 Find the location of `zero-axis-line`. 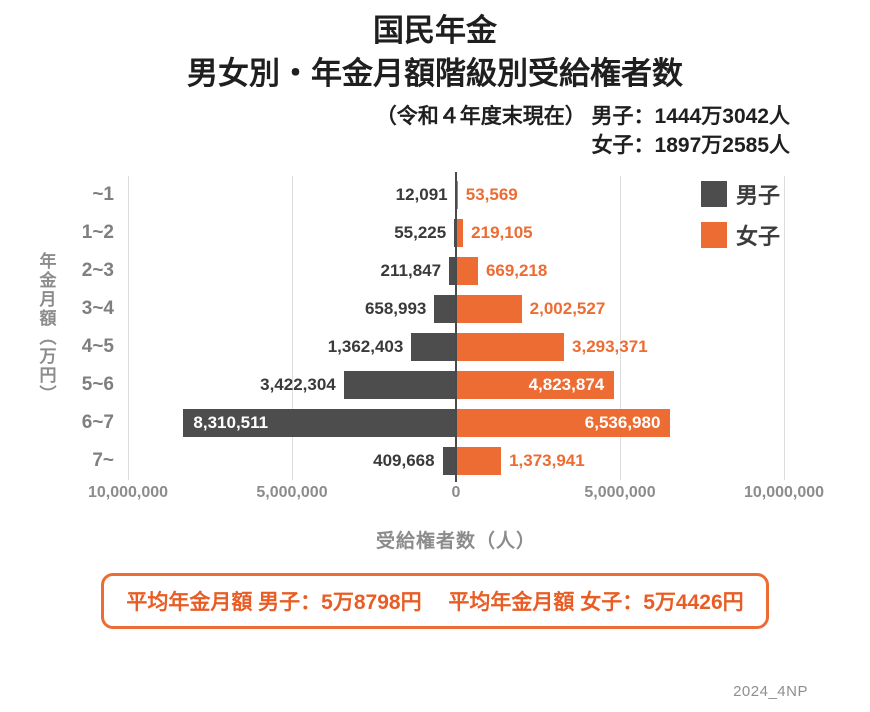

zero-axis-line is located at coordinates (456, 327).